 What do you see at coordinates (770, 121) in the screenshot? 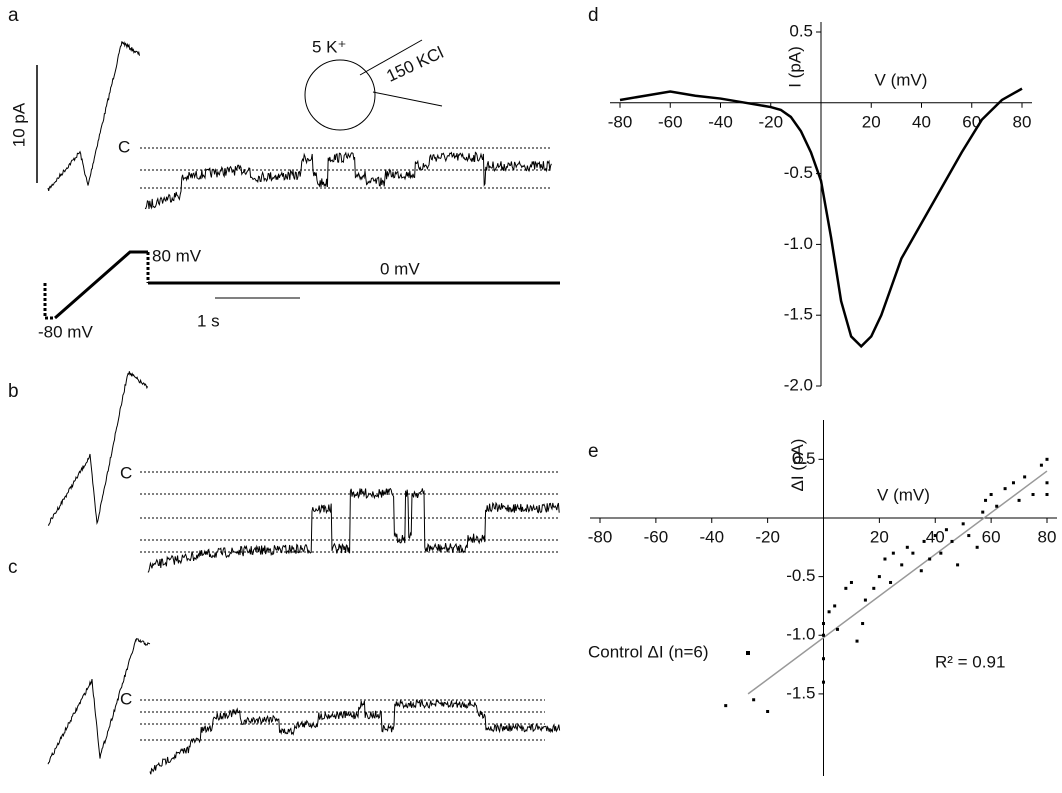
I see `x-tick-label: -20` at bounding box center [770, 121].